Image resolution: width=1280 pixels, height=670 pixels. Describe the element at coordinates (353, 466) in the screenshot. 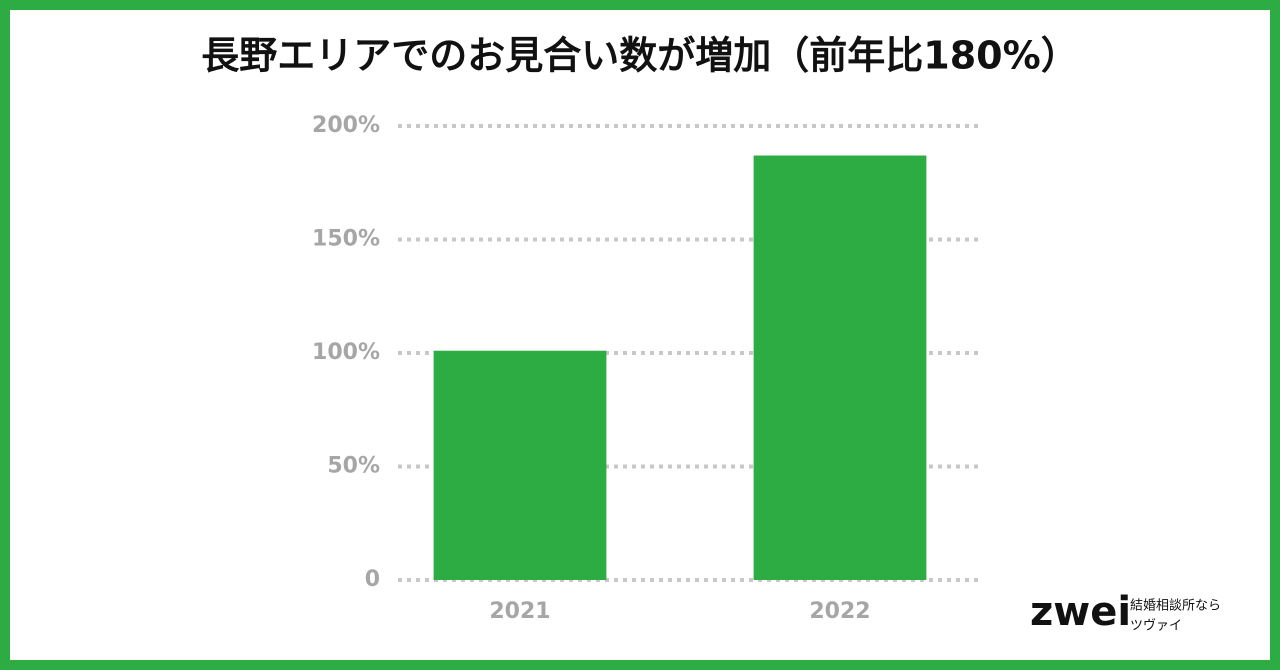

I see `y-tick-label: 50%` at that location.